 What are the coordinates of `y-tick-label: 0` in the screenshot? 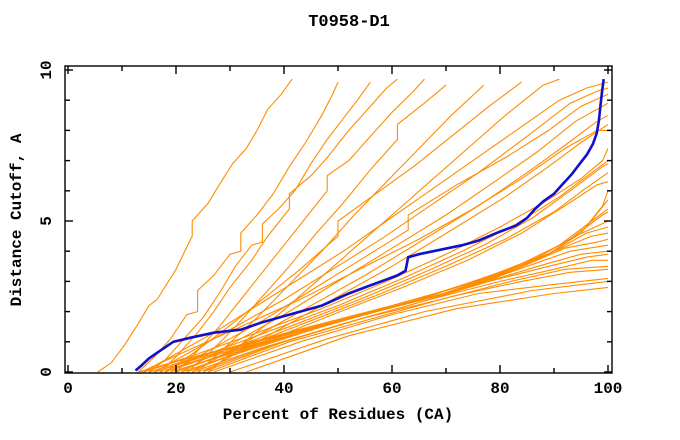 It's located at (47, 372).